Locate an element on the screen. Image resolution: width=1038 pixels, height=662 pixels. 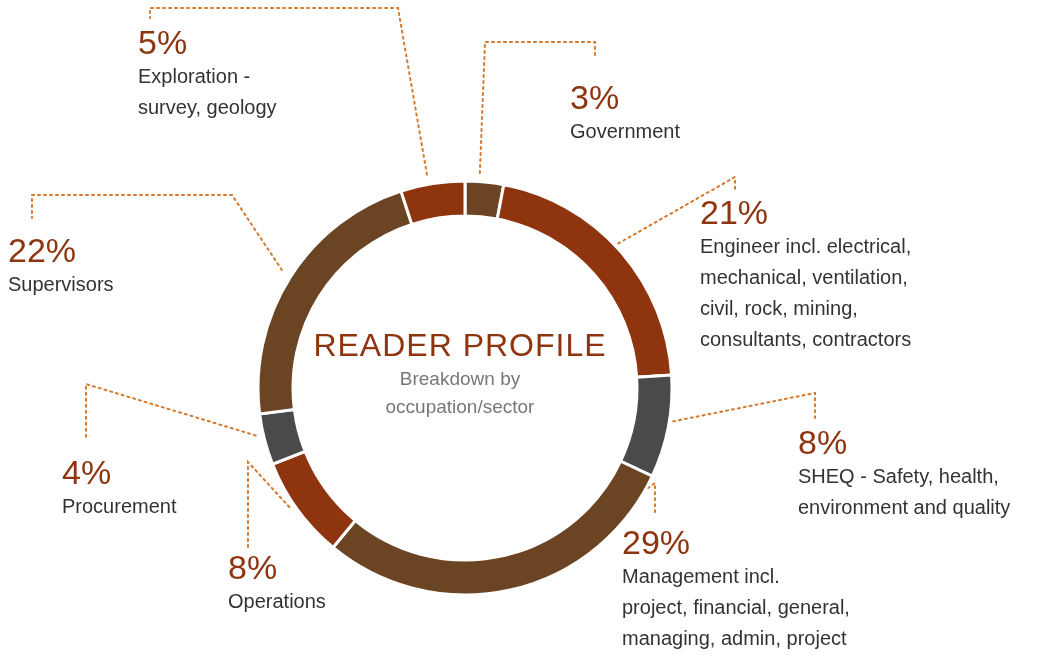
slice-label: Procurement is located at coordinates (119, 506).